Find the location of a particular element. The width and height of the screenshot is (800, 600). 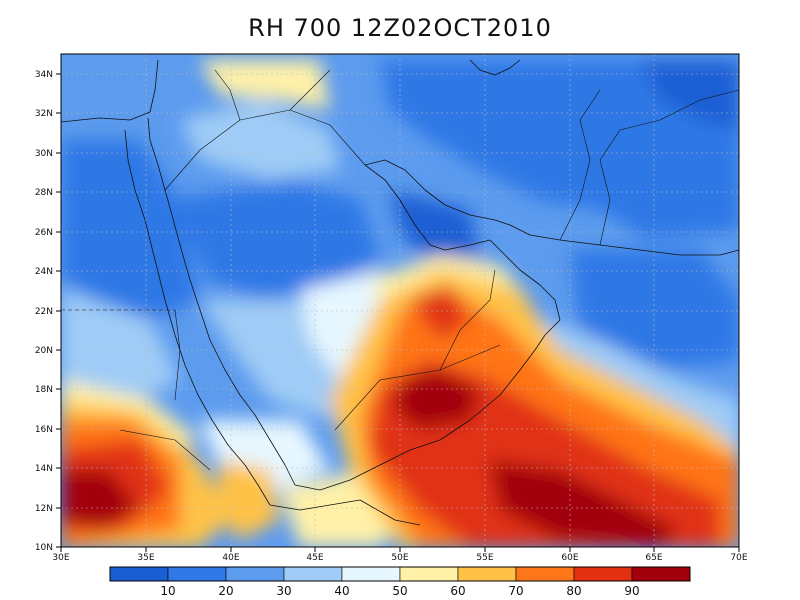

field-light-blue-iraq is located at coordinates (260, 140).